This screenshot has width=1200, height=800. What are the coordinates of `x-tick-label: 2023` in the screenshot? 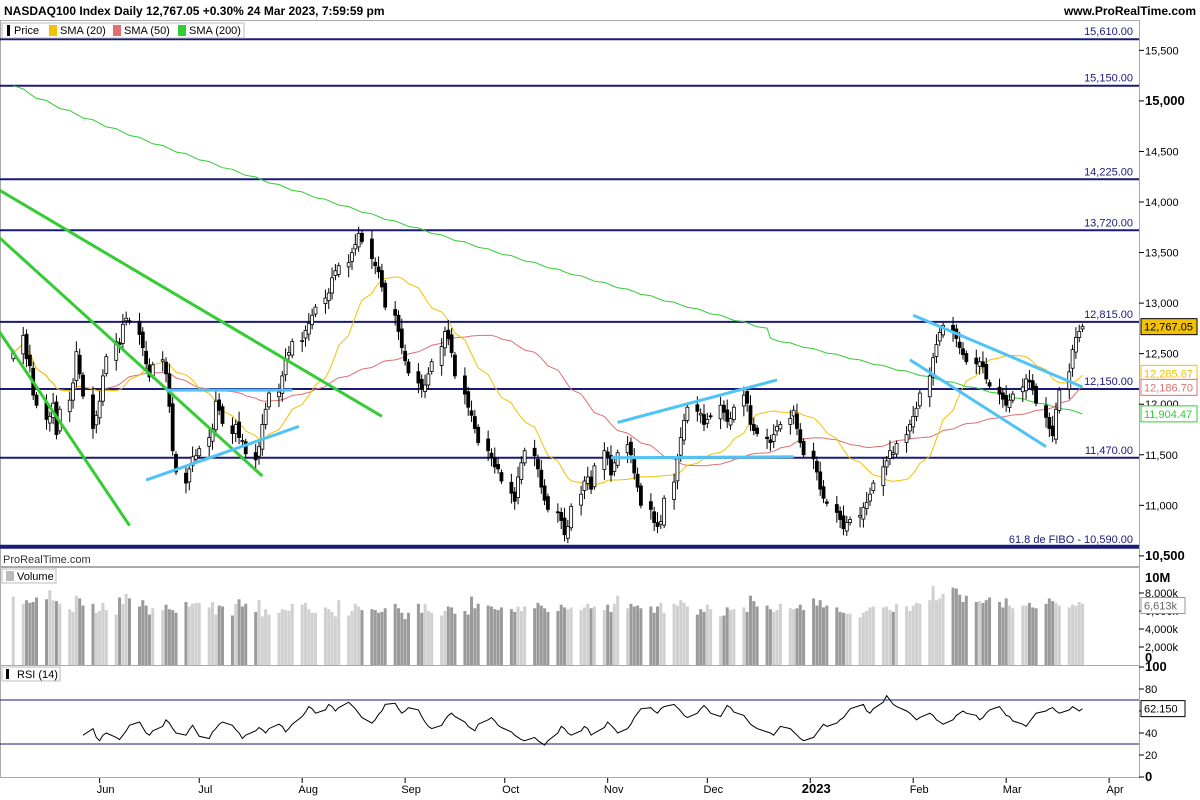 It's located at (816, 788).